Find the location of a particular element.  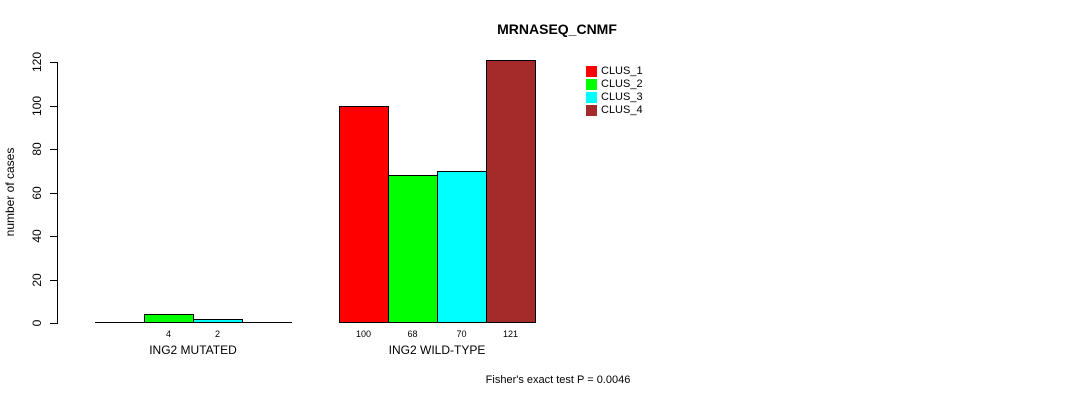

legend-label: CLUS_1 is located at coordinates (622, 70).